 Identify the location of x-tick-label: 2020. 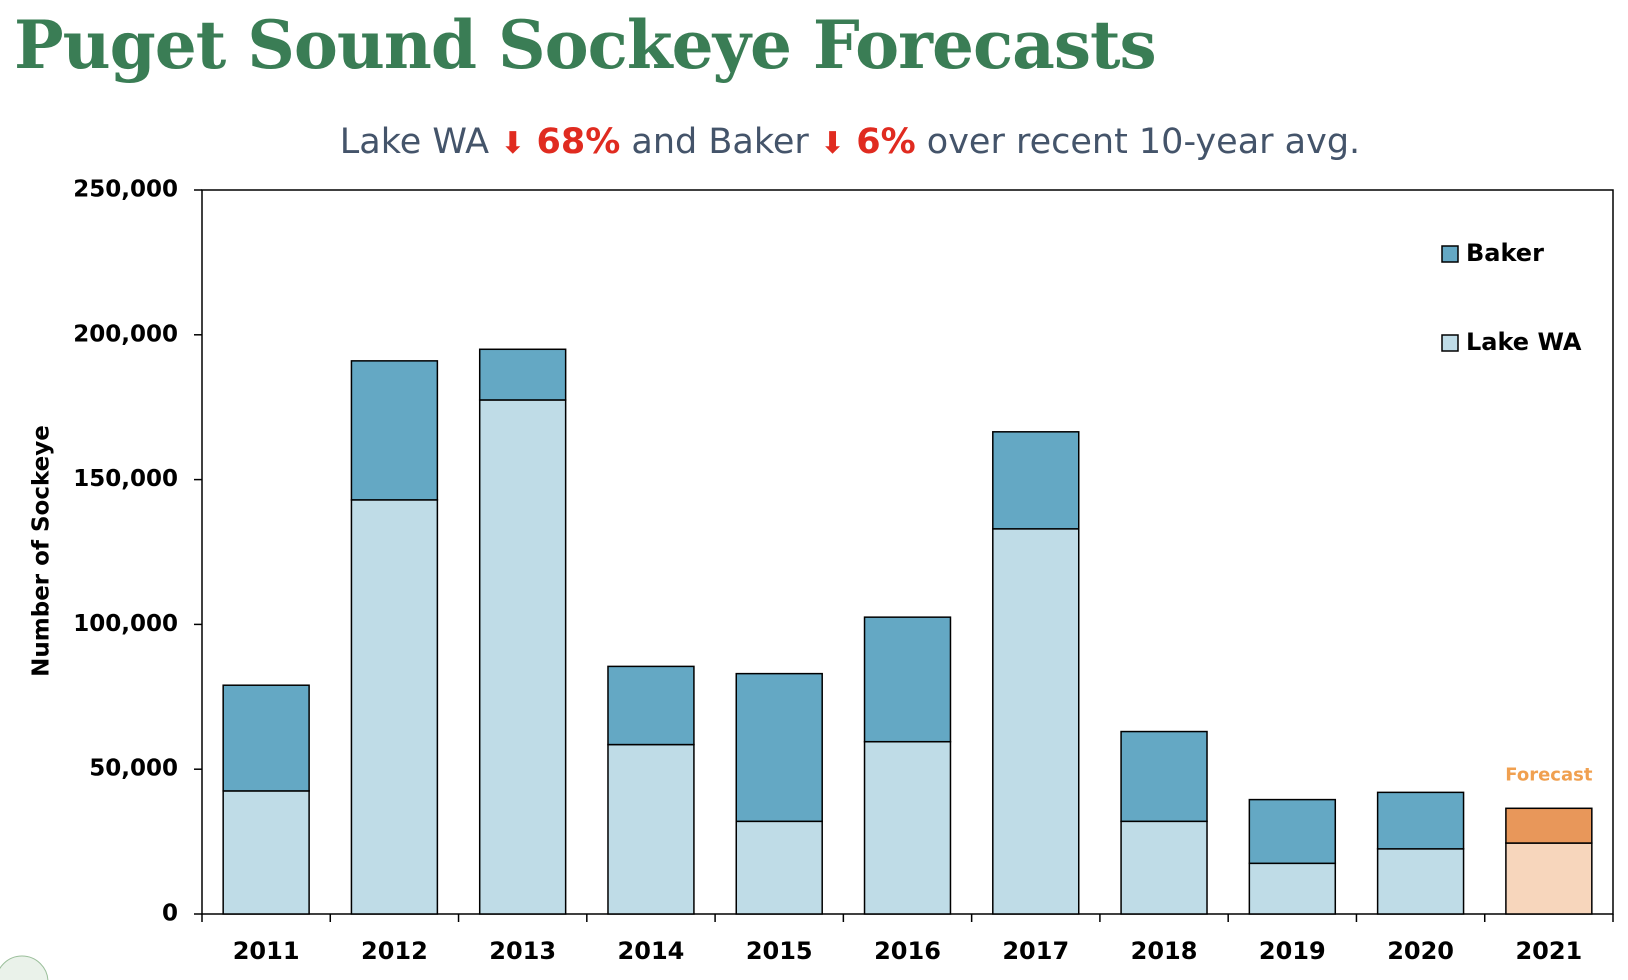
(1420, 951).